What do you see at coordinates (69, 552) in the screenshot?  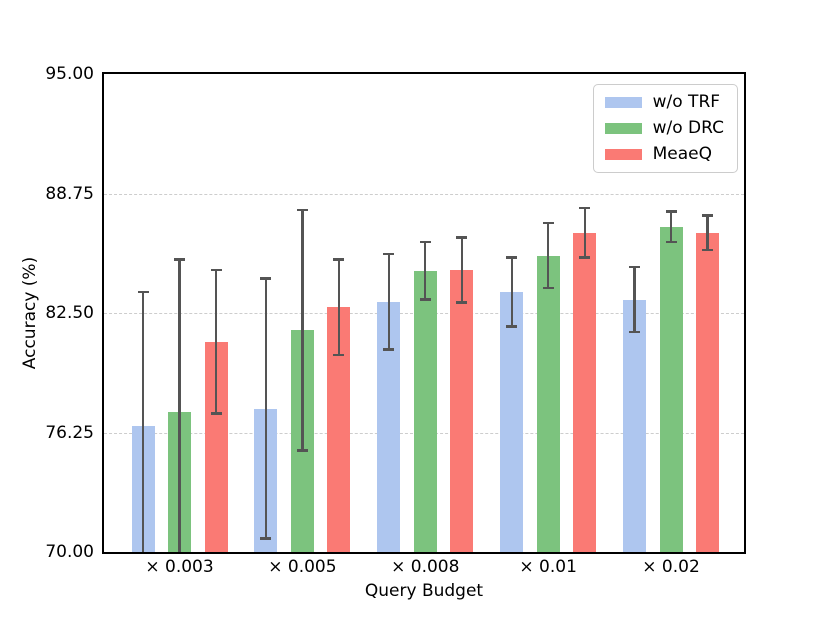 I see `ytick-label: 70.00` at bounding box center [69, 552].